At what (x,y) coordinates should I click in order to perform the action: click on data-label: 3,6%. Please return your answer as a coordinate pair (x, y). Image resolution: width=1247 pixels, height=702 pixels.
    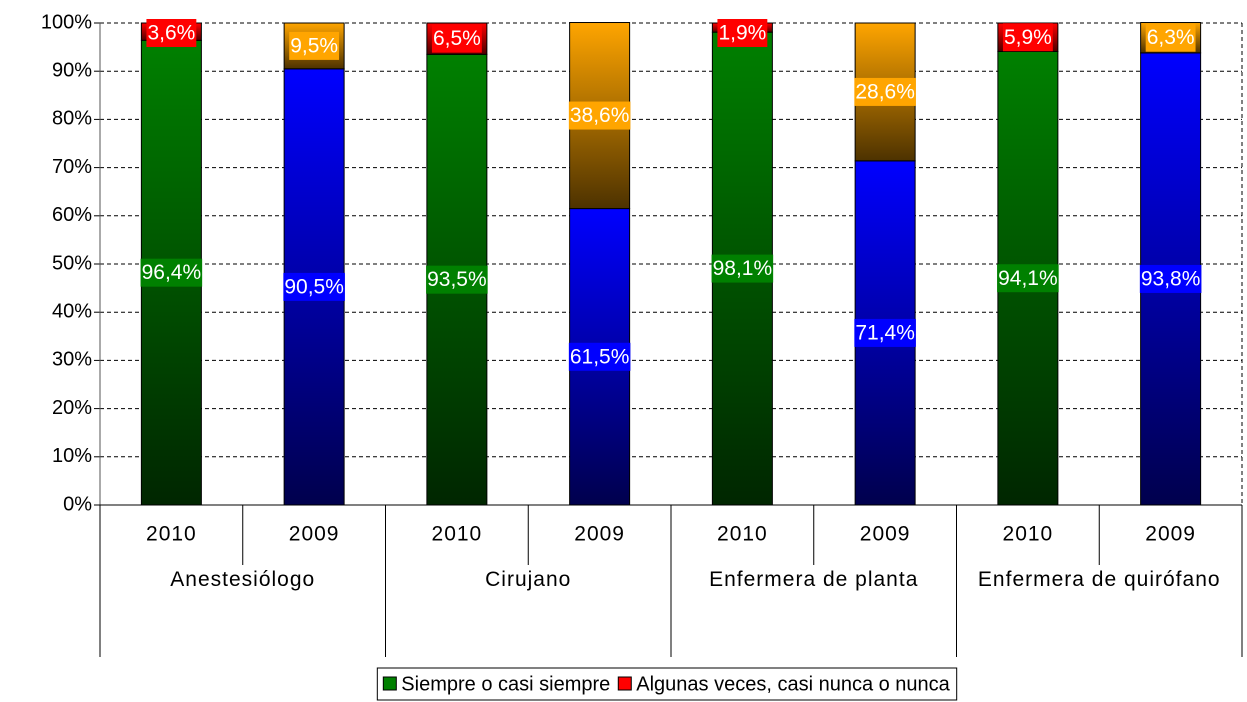
    Looking at the image, I should click on (171, 33).